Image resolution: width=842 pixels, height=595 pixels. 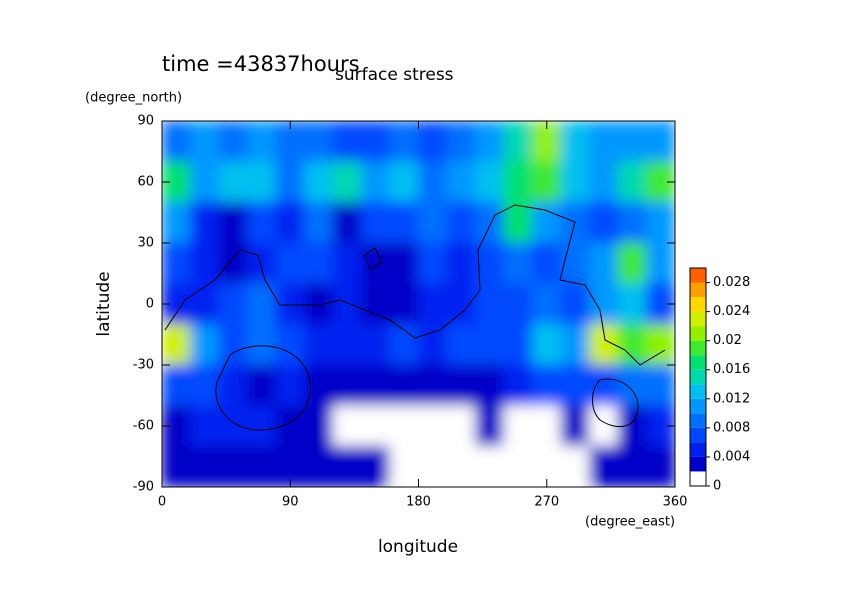 What do you see at coordinates (143, 365) in the screenshot?
I see `y-tick-label: -30` at bounding box center [143, 365].